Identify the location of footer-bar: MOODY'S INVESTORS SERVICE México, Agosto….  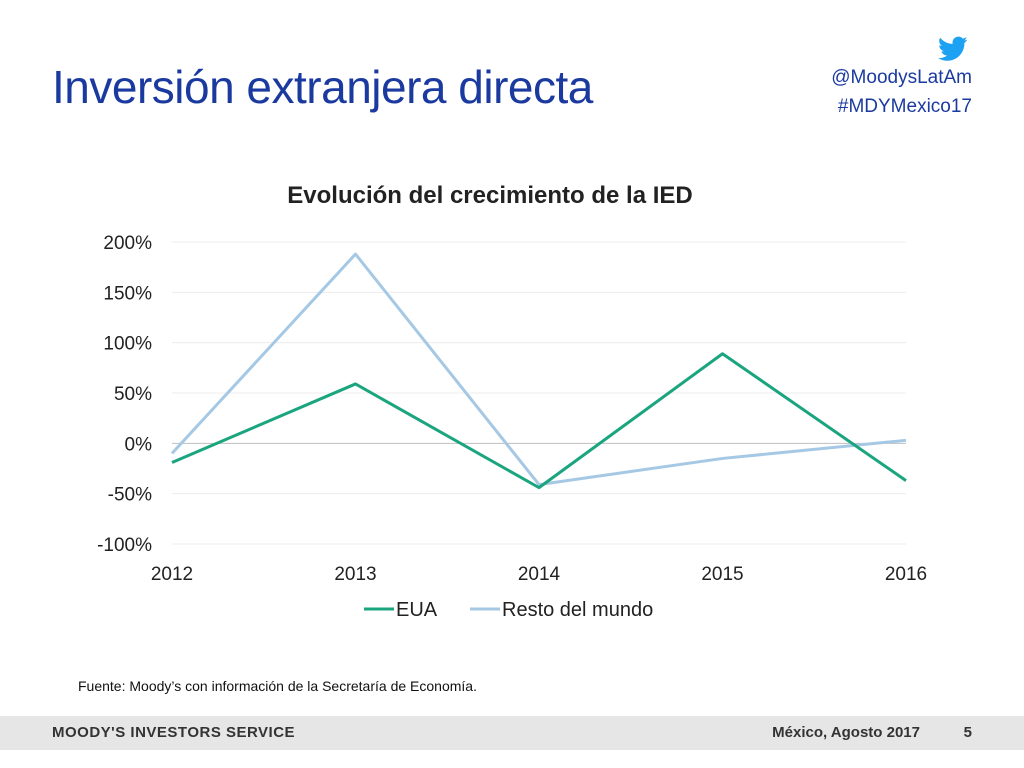
(512, 733).